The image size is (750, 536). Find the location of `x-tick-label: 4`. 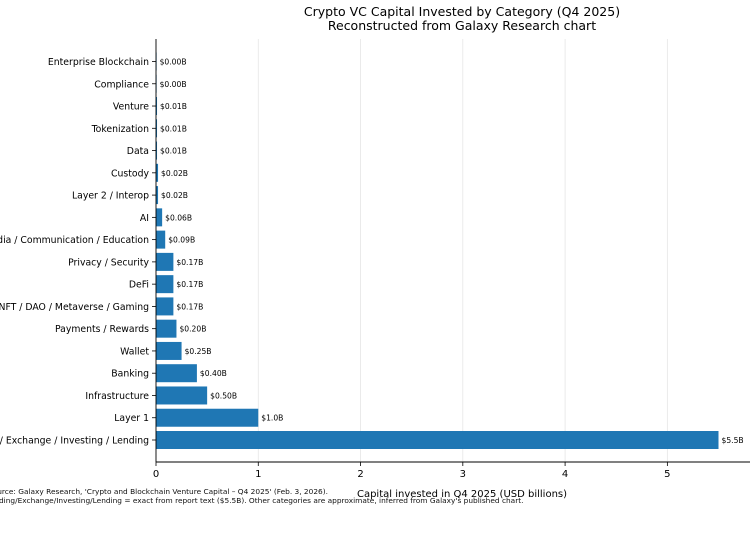

x-tick-label: 4 is located at coordinates (565, 474).